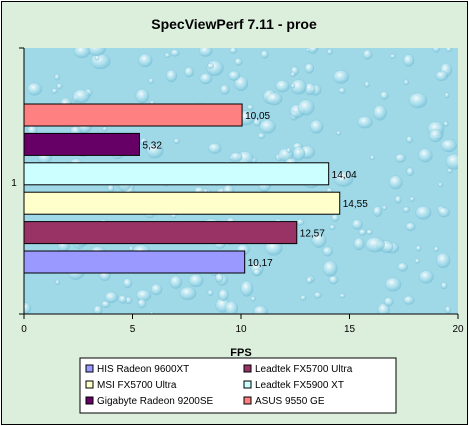 This screenshot has height=426, width=469. What do you see at coordinates (299, 385) in the screenshot?
I see `legend-label-3: Leadtek FX5900 XT` at bounding box center [299, 385].